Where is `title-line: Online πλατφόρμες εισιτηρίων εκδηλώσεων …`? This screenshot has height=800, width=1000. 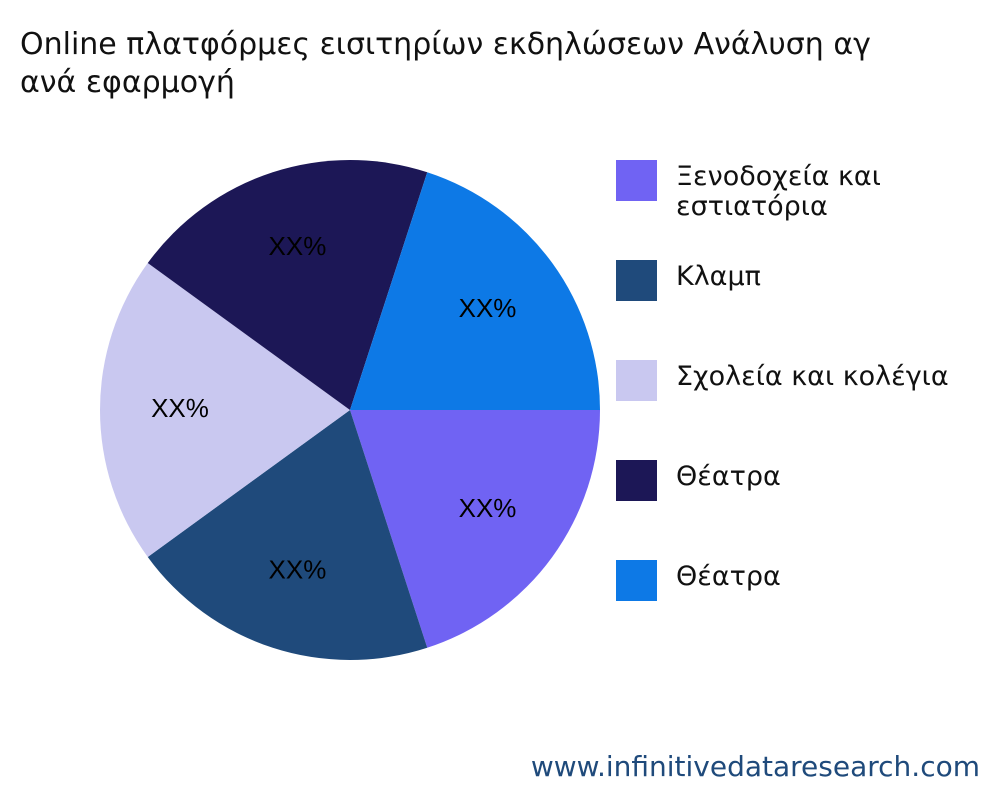 title-line: Online πλατφόρμες εισιτηρίων εκδηλώσεων … is located at coordinates (445, 44).